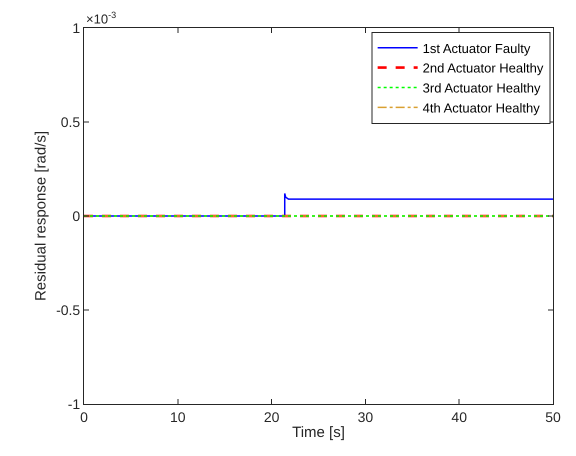  What do you see at coordinates (481, 108) in the screenshot?
I see `legend-label: 4th Actuator Healthy` at bounding box center [481, 108].